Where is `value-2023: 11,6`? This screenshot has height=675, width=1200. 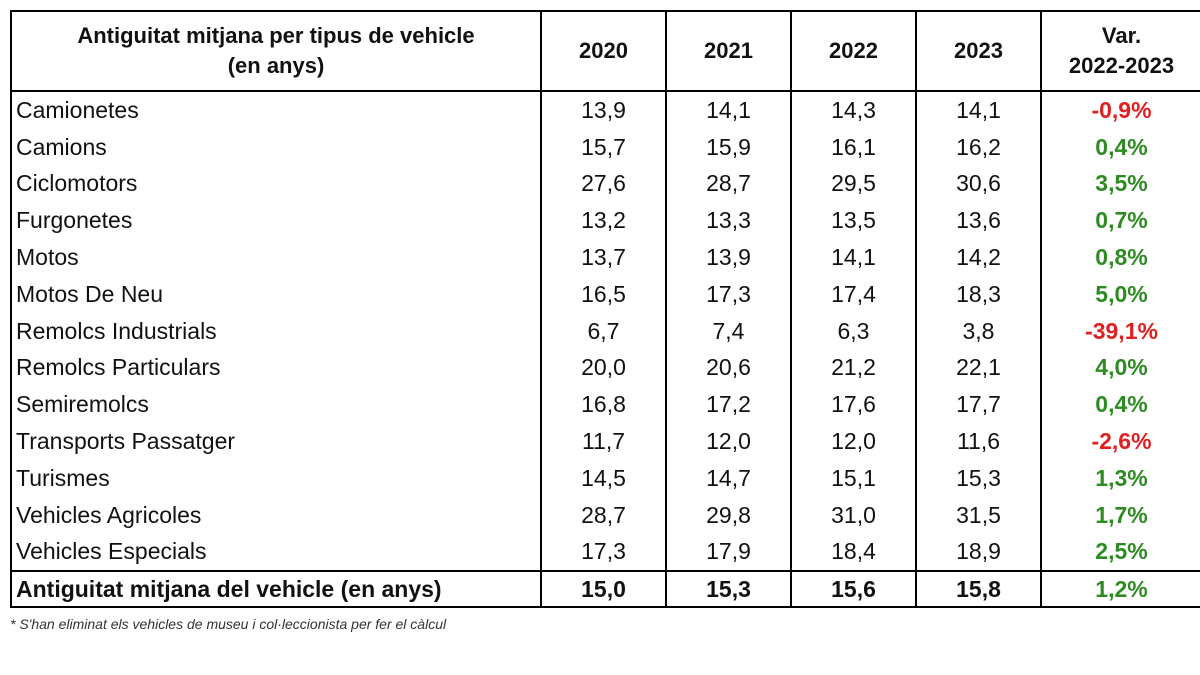
value-2023: 11,6 is located at coordinates (978, 441).